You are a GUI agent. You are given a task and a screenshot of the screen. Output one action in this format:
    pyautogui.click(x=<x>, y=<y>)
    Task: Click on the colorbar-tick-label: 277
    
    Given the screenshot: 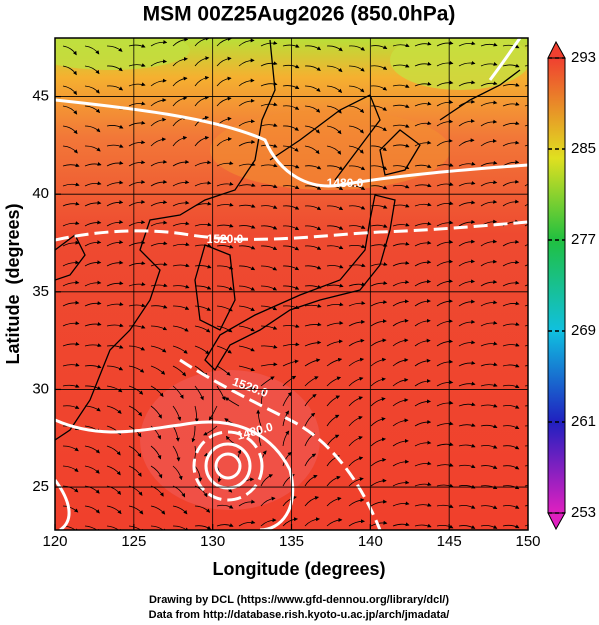 What is the action you would take?
    pyautogui.click(x=583, y=239)
    